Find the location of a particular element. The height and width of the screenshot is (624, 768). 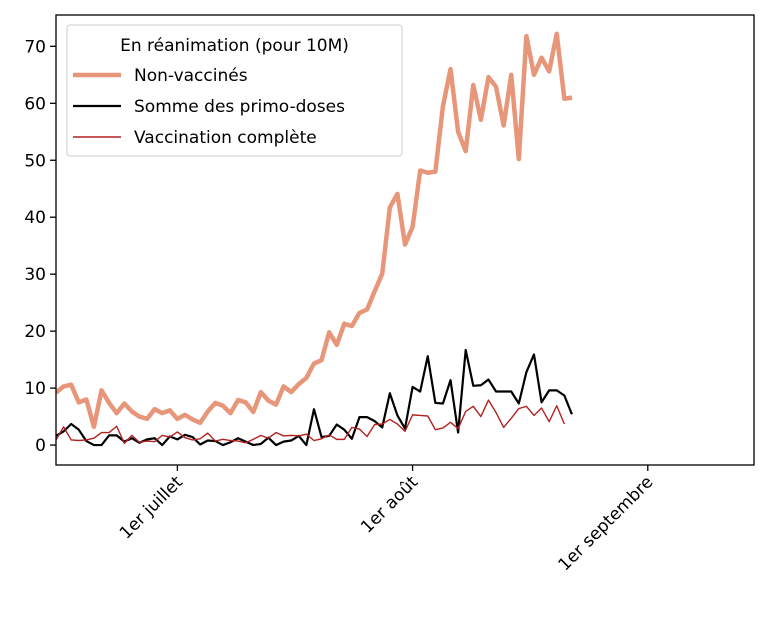

x-tick-label: 1er septembre is located at coordinates (606, 523).